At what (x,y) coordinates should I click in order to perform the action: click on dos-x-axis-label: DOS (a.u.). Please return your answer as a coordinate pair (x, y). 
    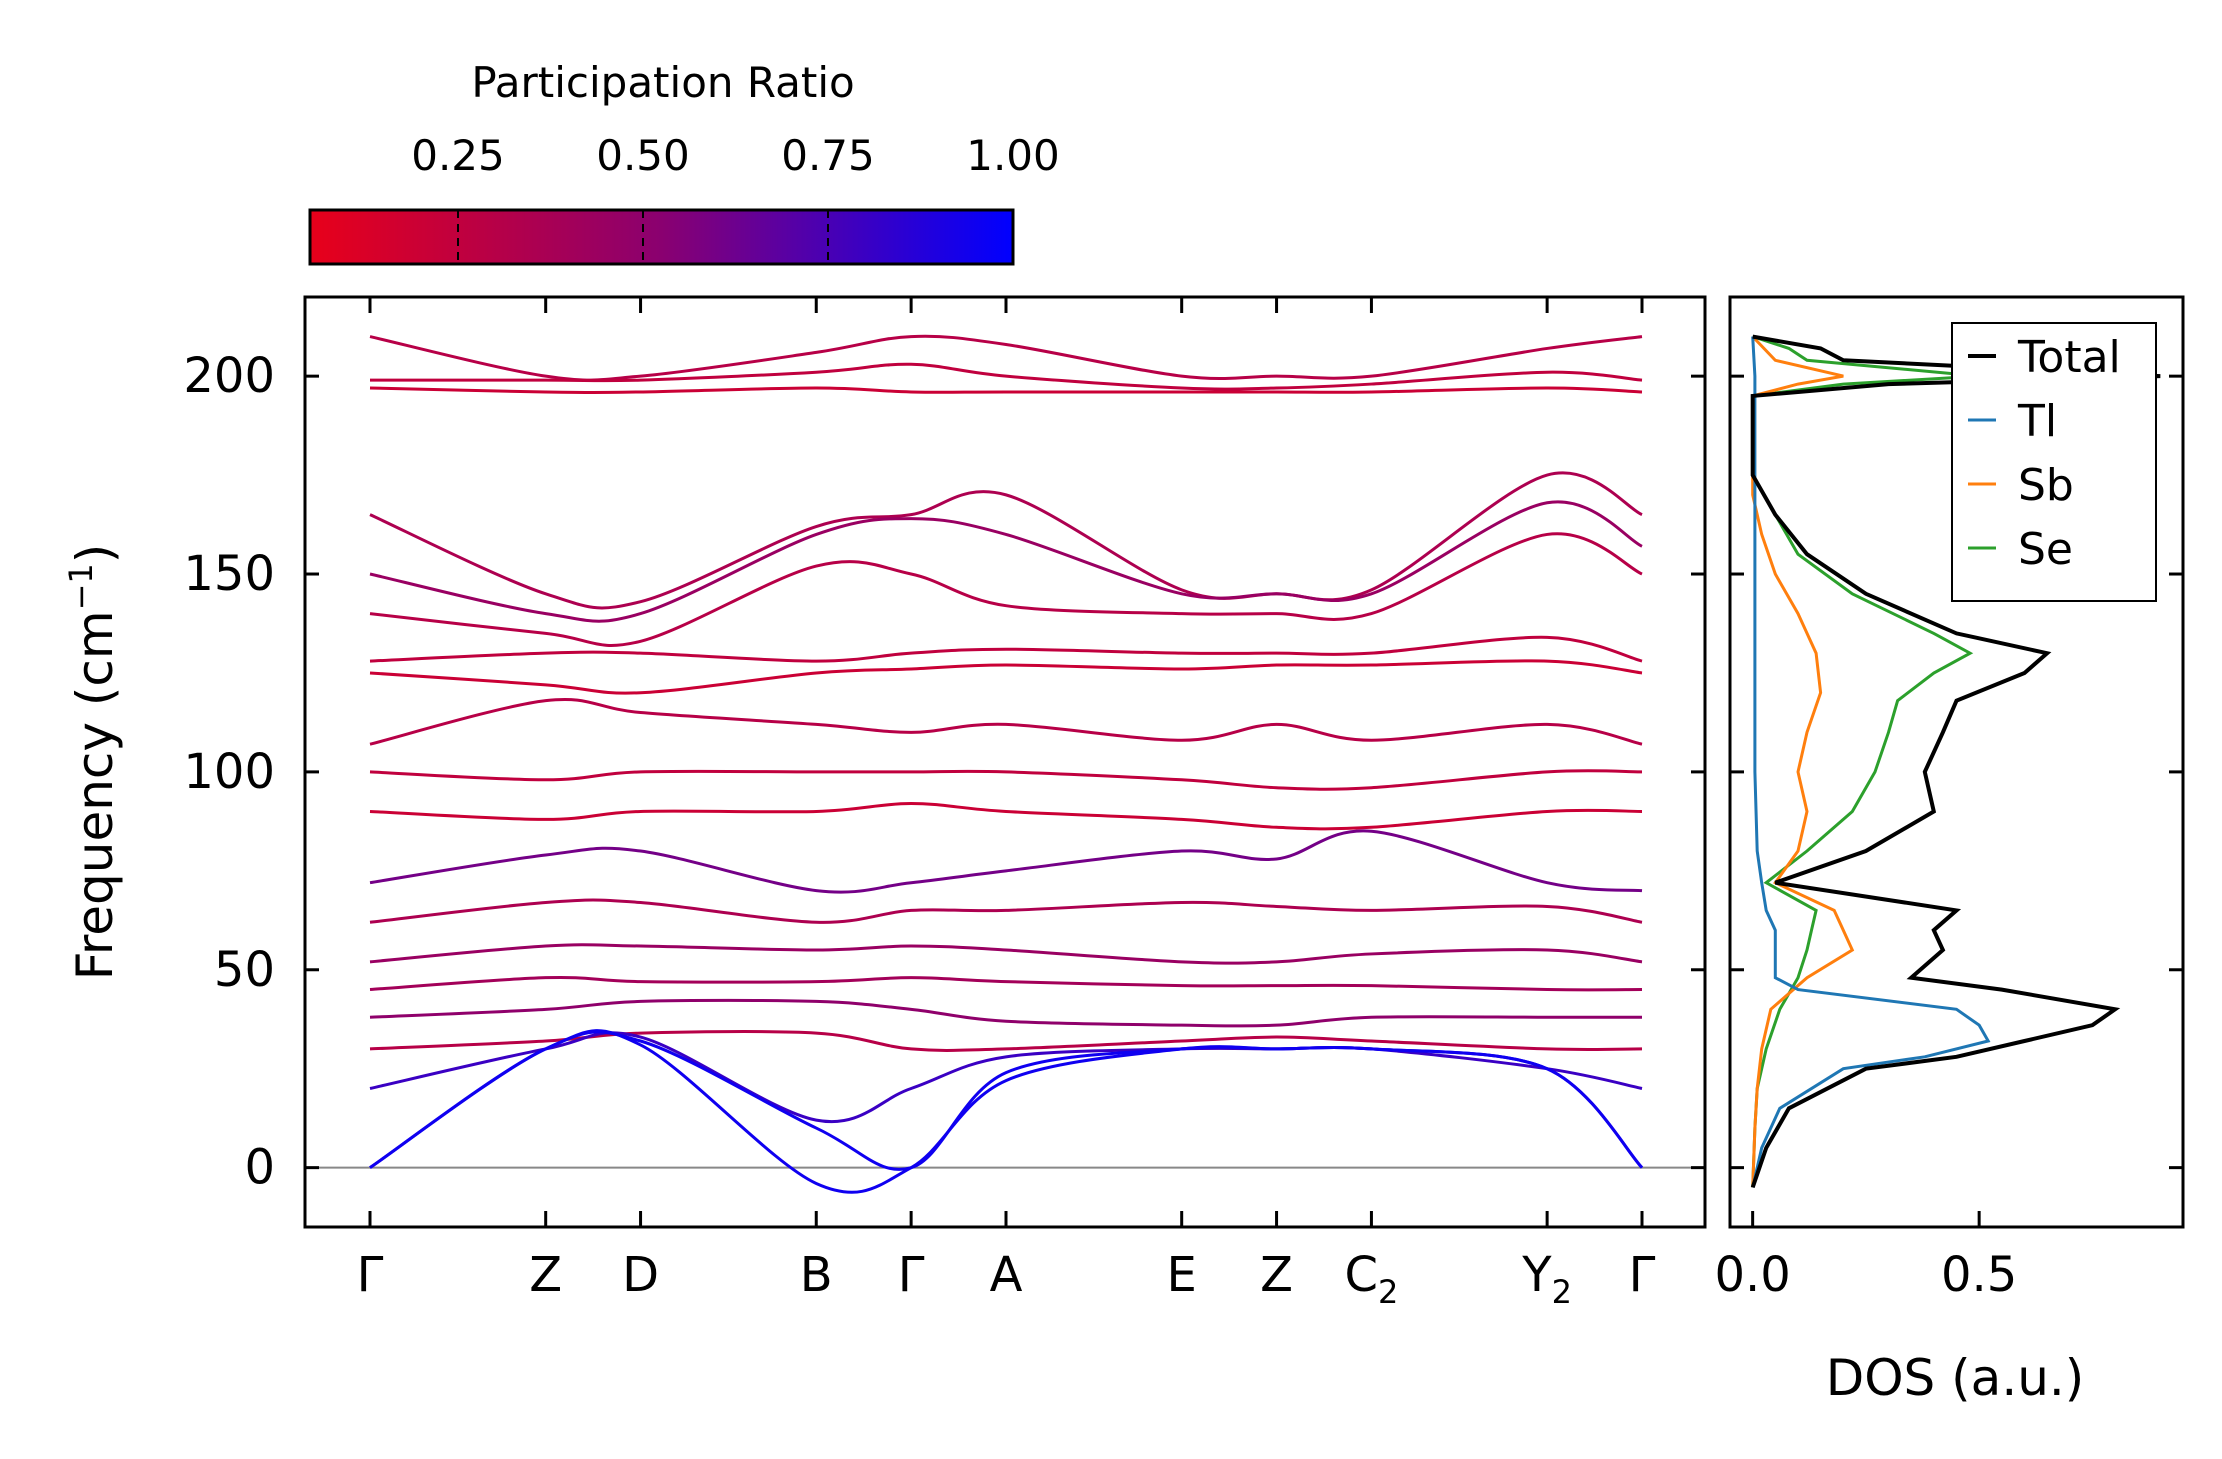
    Looking at the image, I should click on (1955, 1378).